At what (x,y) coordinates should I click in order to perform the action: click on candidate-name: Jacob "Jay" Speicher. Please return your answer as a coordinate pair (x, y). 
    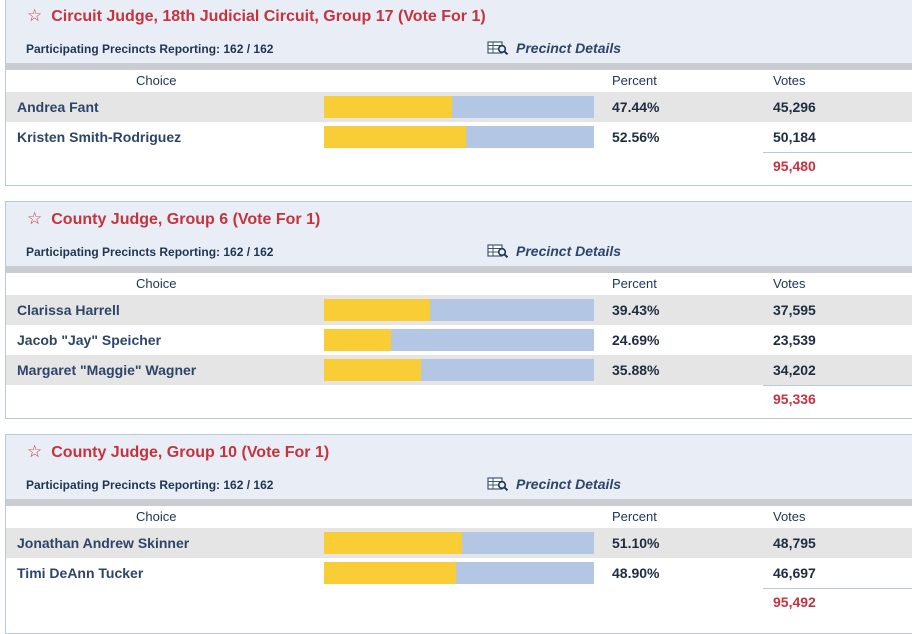
    Looking at the image, I should click on (89, 340).